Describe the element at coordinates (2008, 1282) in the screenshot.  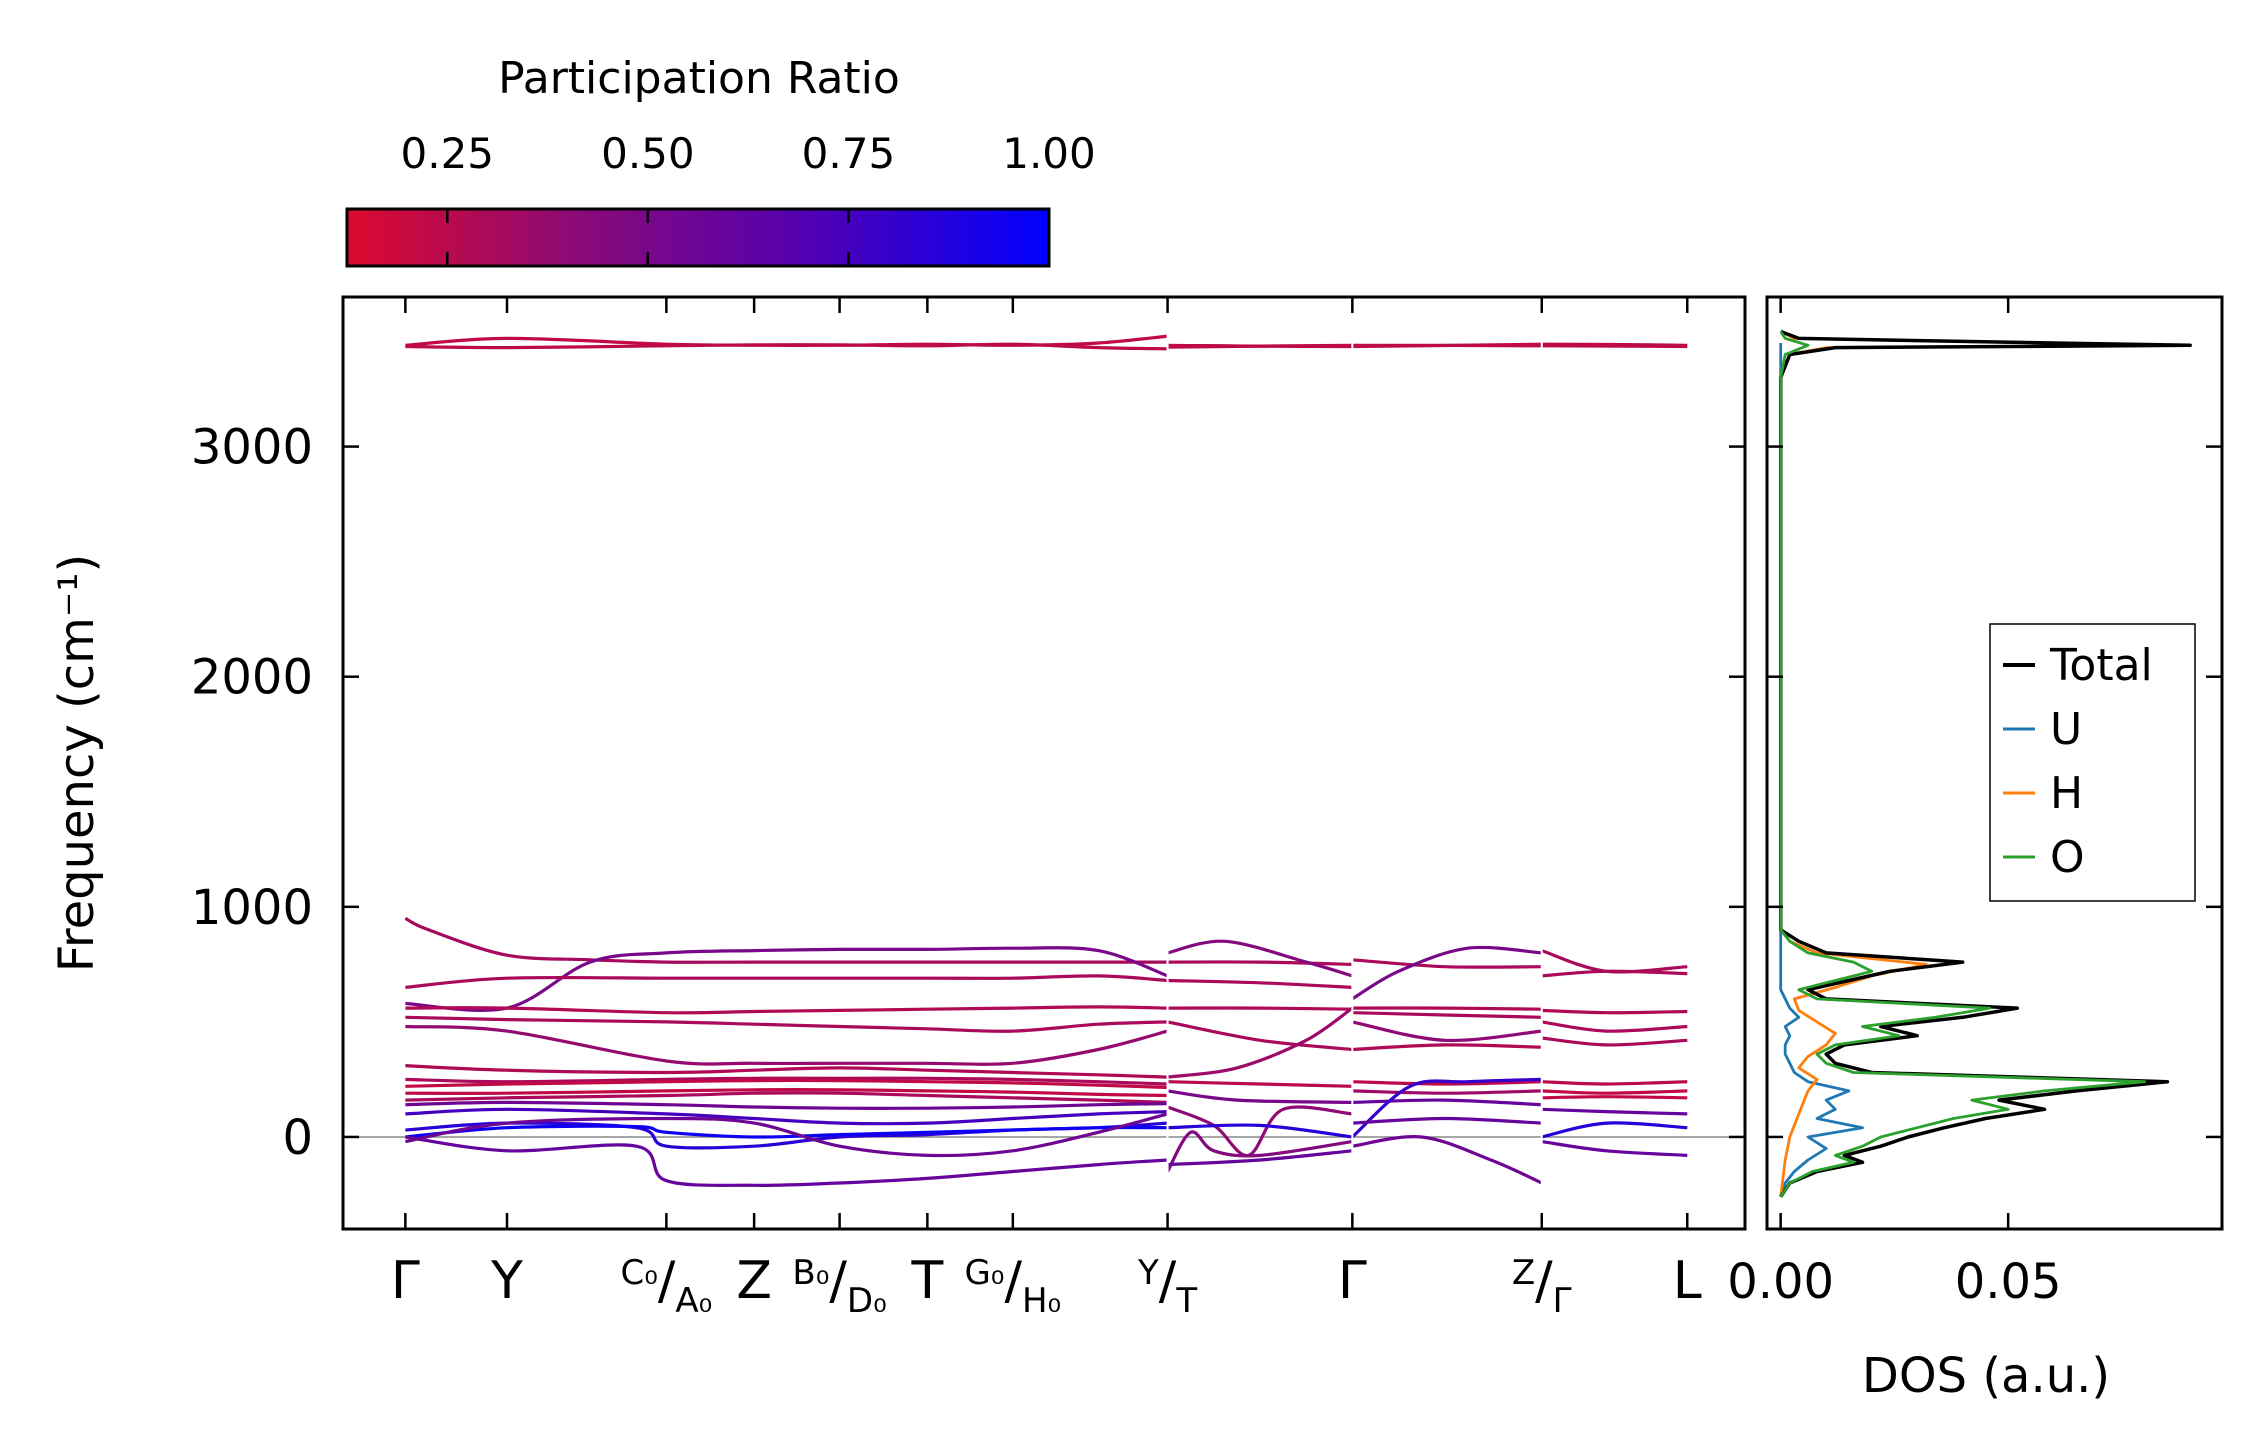
I see `dos-x-tick-label: 0.05` at that location.